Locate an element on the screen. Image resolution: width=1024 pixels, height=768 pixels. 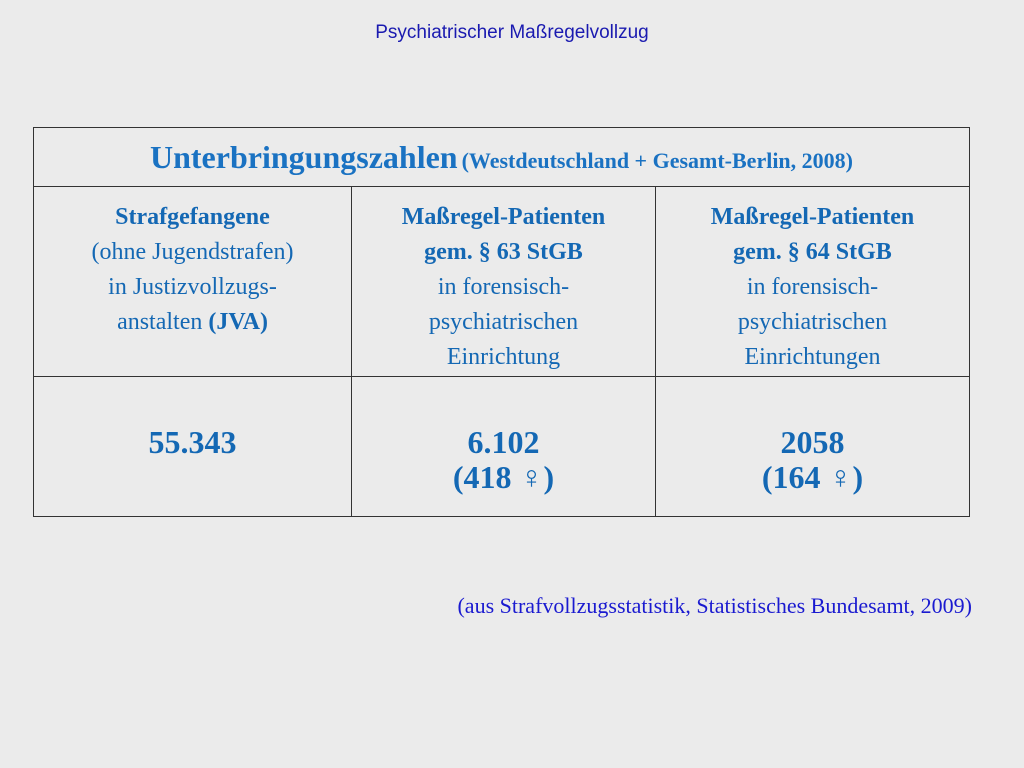
header-heading-line: gem. § 64 StGB is located at coordinates (812, 252).